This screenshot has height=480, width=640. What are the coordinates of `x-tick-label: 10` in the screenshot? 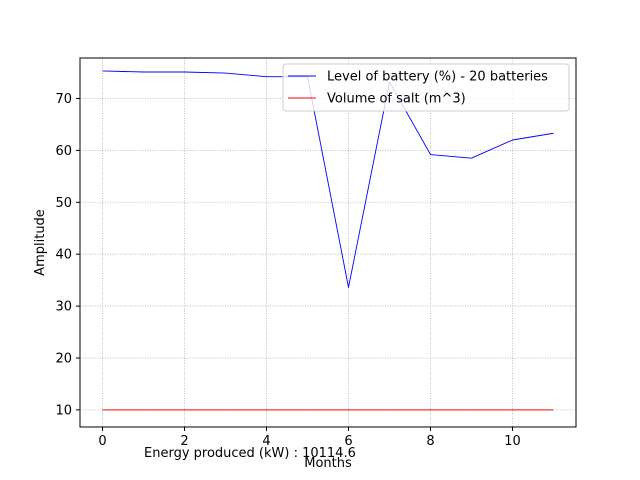 It's located at (512, 441).